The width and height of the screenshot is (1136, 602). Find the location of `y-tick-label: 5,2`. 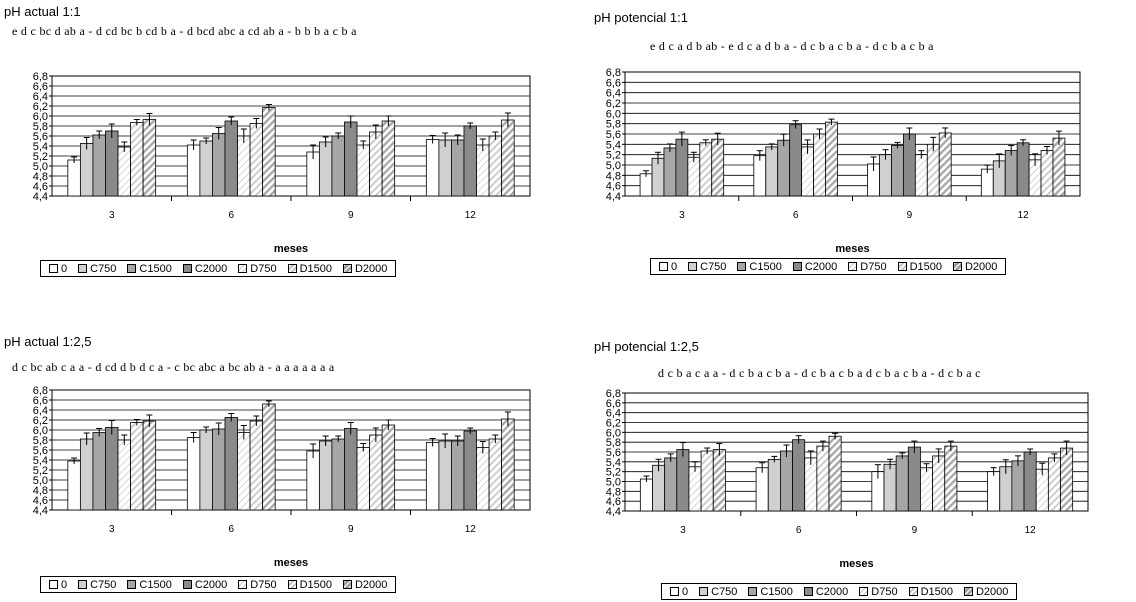

y-tick-label: 5,2 is located at coordinates (40, 471).